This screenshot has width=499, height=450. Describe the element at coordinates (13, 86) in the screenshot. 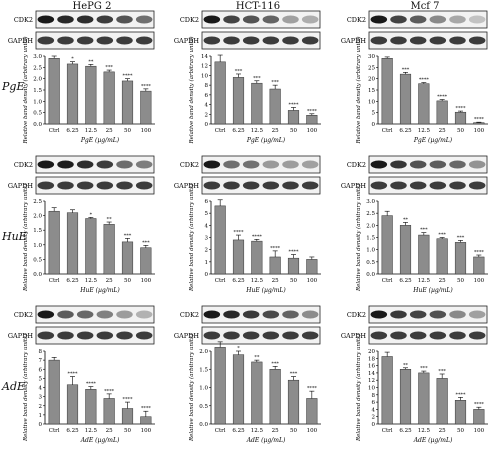

I see `row-label: PgE` at that location.